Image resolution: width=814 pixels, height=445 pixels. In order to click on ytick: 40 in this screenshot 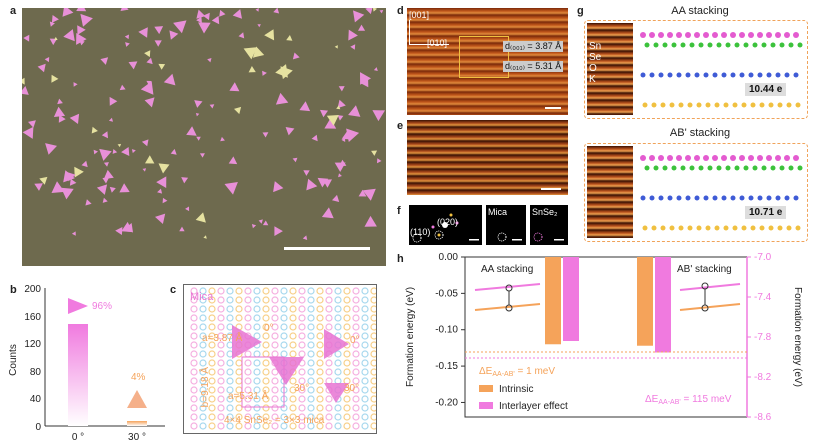, I will do `click(36, 399)`.